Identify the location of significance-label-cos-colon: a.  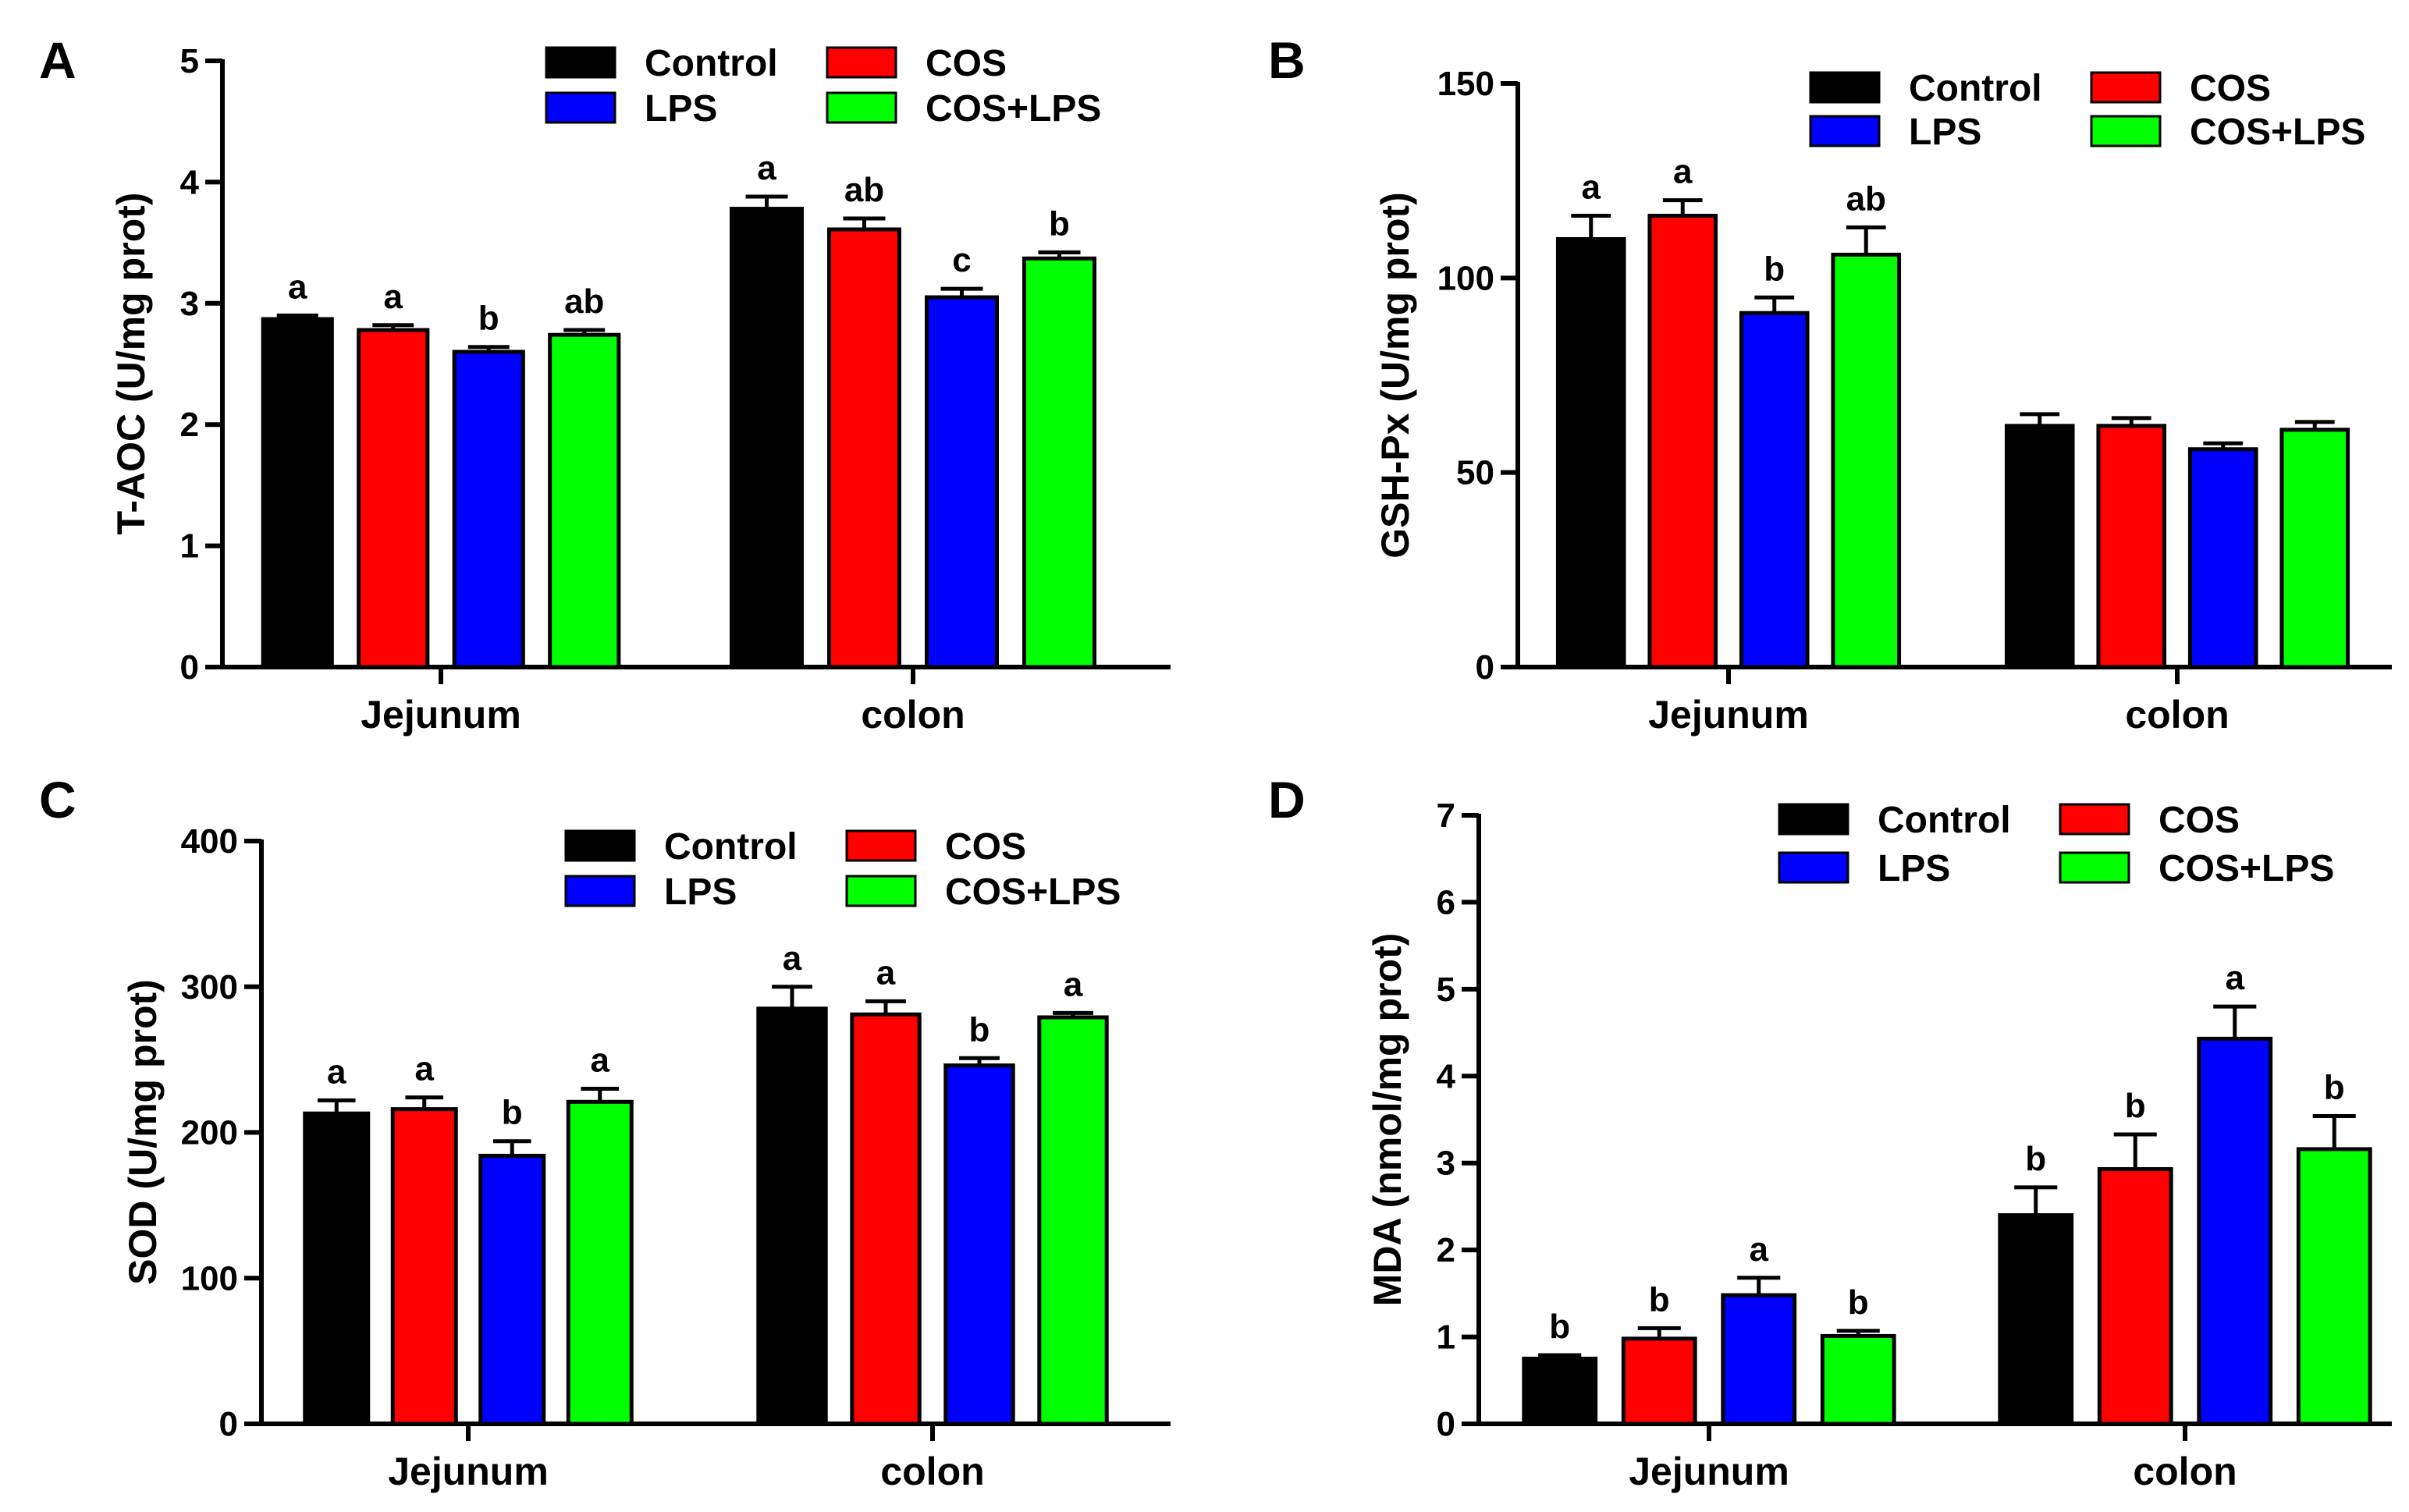
(886, 972).